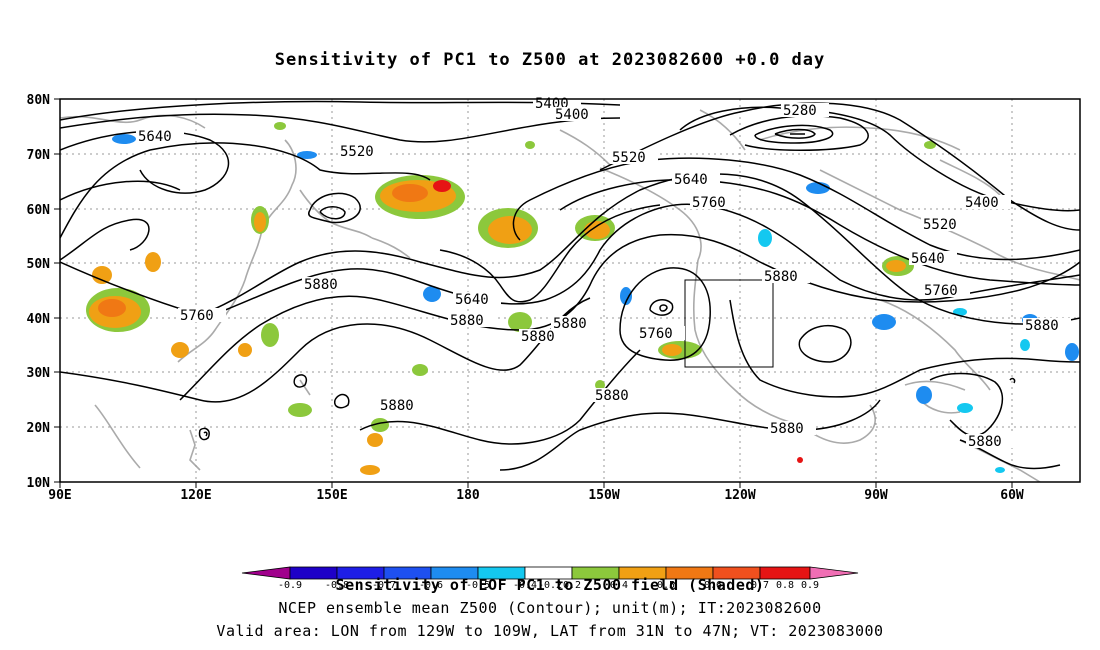 The height and width of the screenshot is (650, 1100). What do you see at coordinates (603, 495) in the screenshot?
I see `lon-label: 150W` at bounding box center [603, 495].